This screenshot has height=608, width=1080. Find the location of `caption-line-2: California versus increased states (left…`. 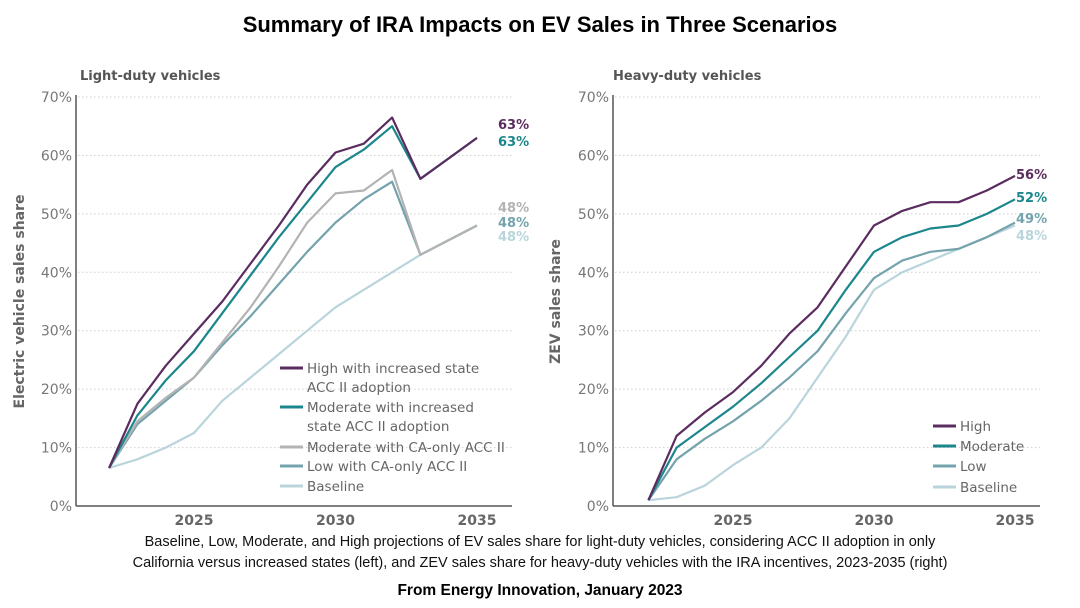

caption-line-2: California versus increased states (left… is located at coordinates (540, 563).